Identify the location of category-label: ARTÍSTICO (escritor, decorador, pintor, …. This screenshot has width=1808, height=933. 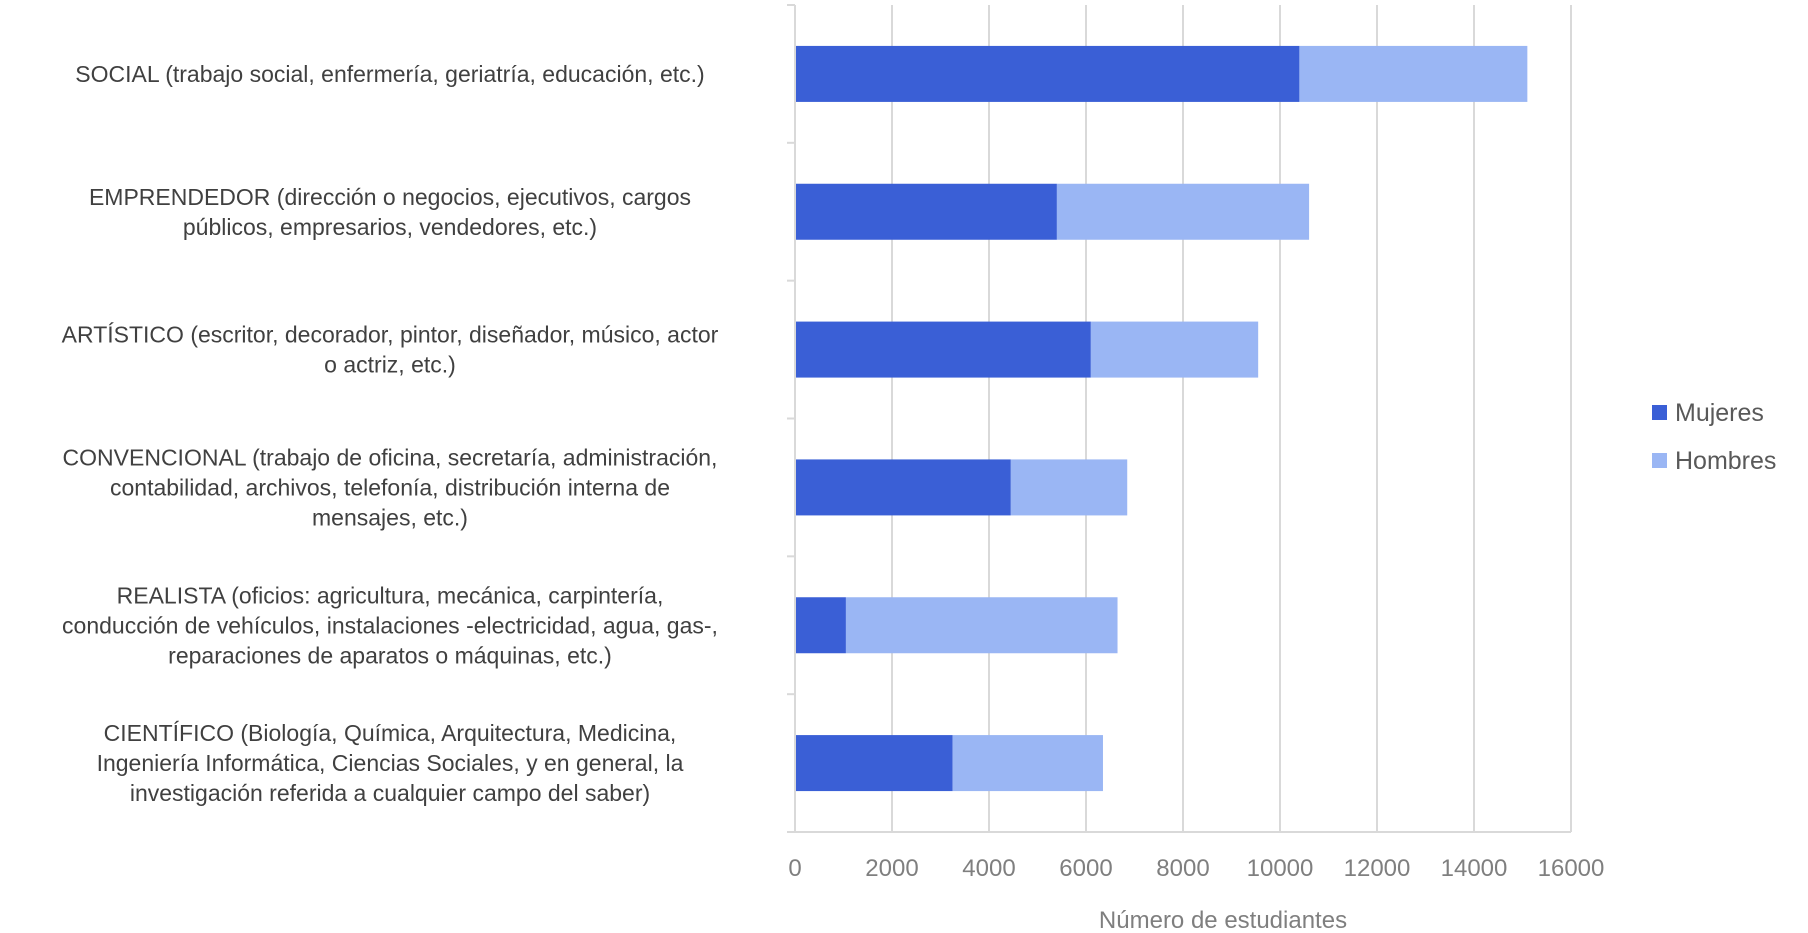
(390, 350).